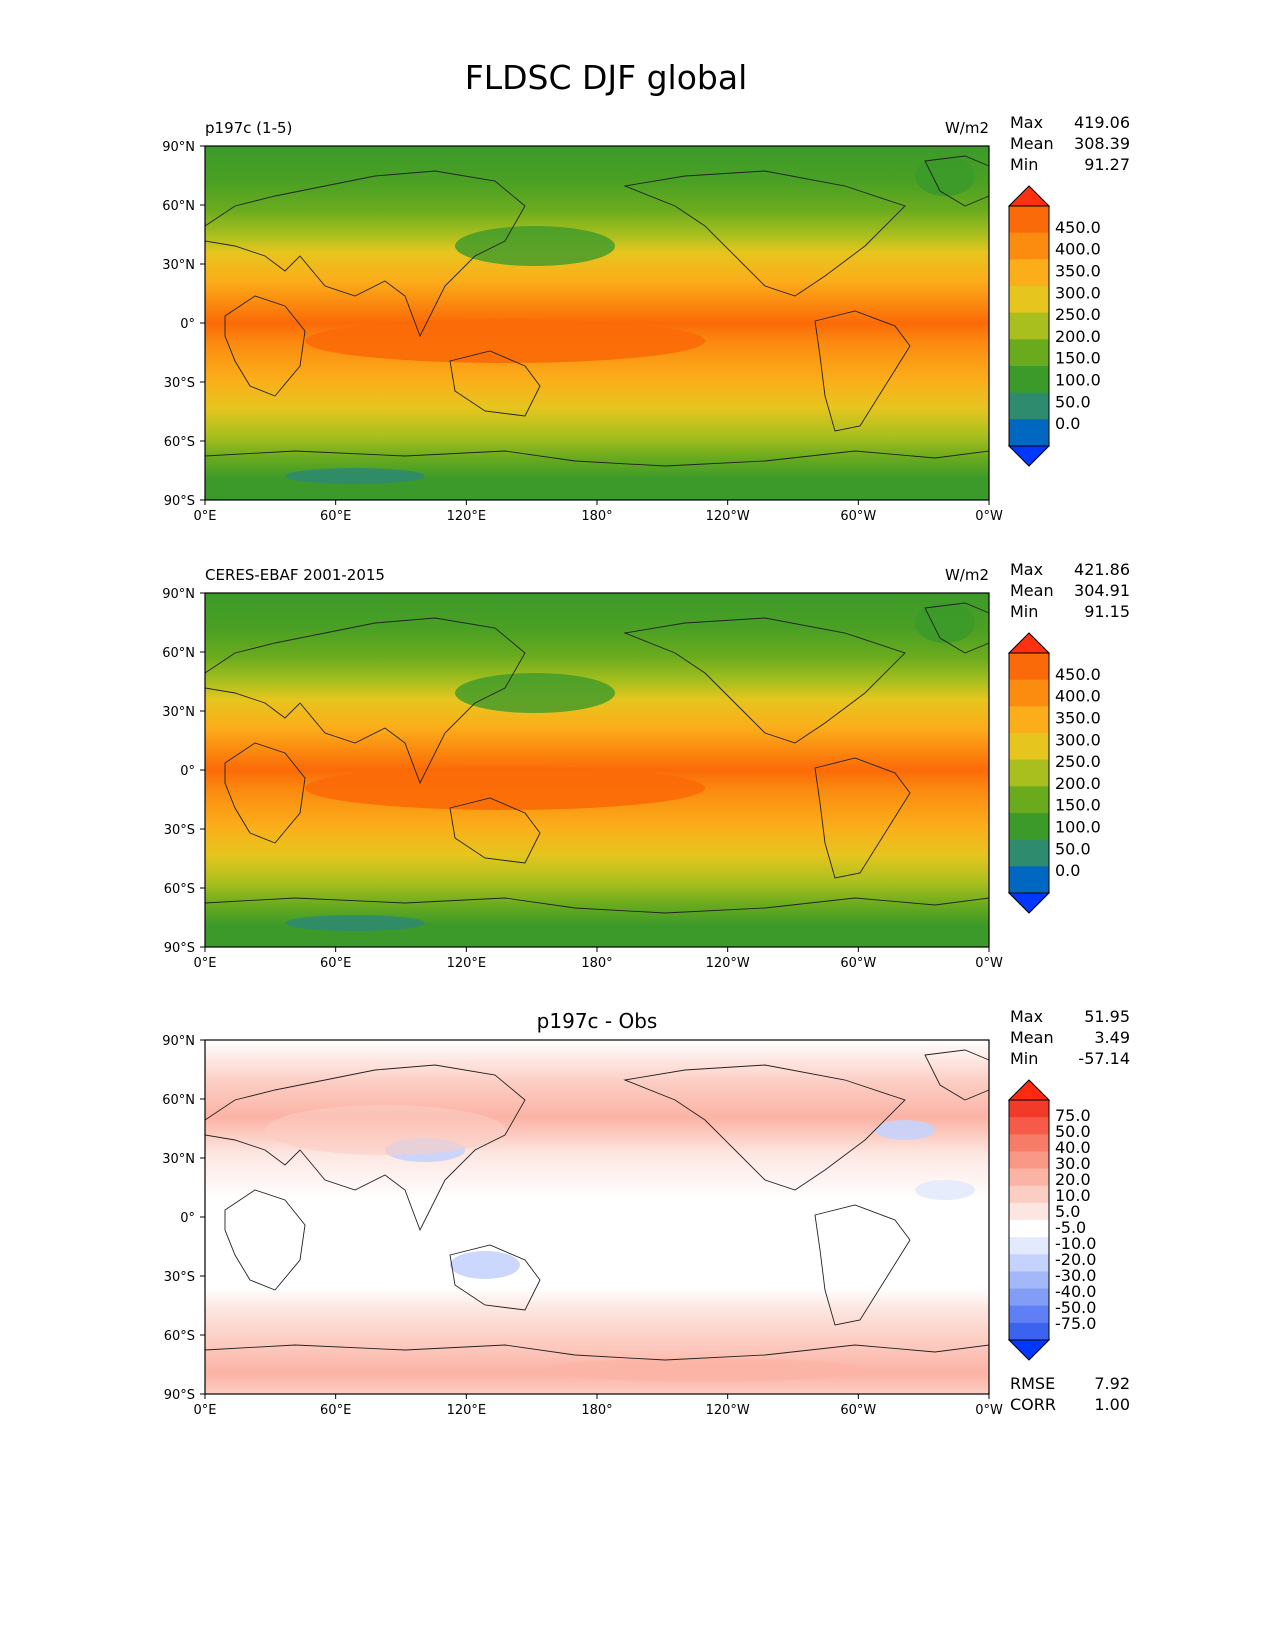 The height and width of the screenshot is (1650, 1275). I want to click on footer-label: RMSE, so click(1032, 1383).